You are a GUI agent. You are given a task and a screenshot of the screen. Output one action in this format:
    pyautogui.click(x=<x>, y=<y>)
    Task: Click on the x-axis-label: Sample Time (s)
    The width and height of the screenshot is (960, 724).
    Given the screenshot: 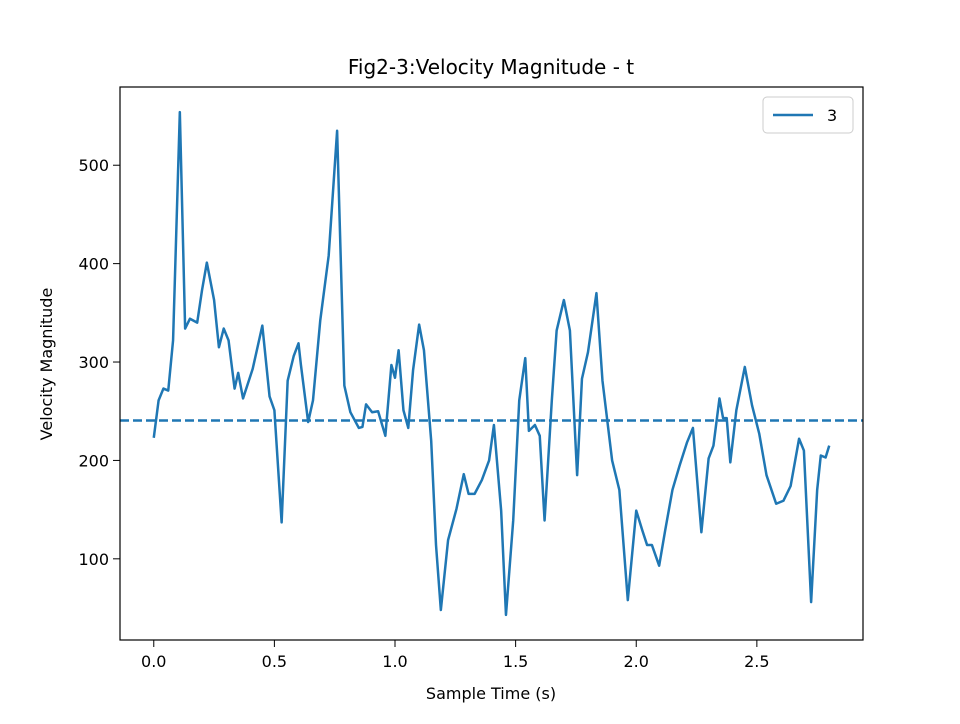 What is the action you would take?
    pyautogui.click(x=491, y=693)
    